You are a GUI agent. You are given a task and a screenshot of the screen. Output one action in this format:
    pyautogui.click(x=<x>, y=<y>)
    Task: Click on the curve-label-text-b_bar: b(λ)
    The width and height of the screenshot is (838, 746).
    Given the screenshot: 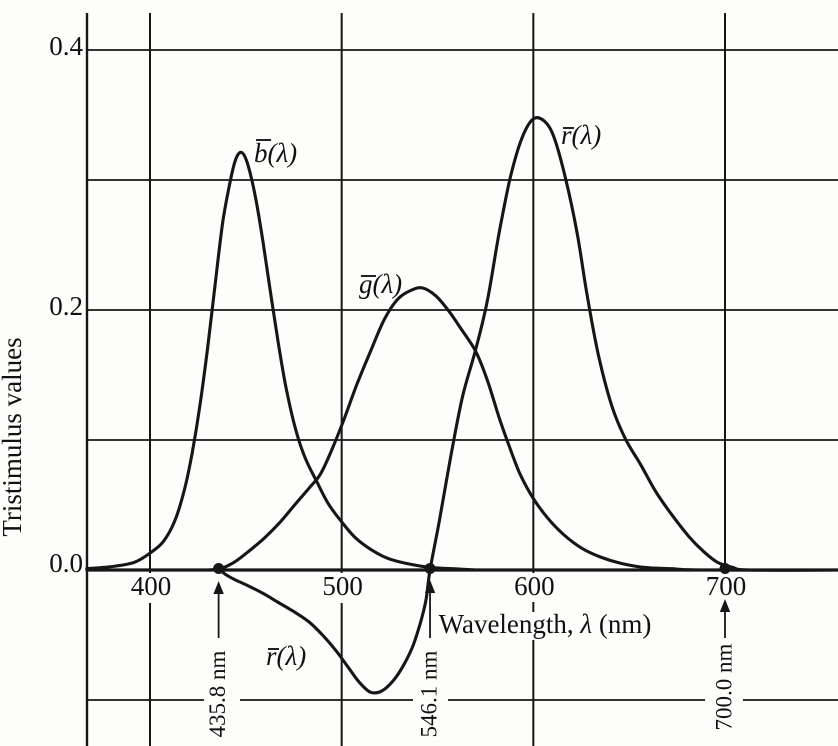 What is the action you would take?
    pyautogui.click(x=275, y=153)
    